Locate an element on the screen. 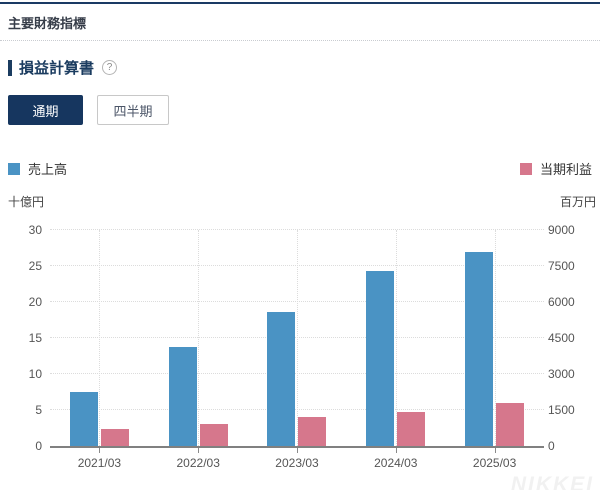  y-axis-label-right: 7500 is located at coordinates (561, 266).